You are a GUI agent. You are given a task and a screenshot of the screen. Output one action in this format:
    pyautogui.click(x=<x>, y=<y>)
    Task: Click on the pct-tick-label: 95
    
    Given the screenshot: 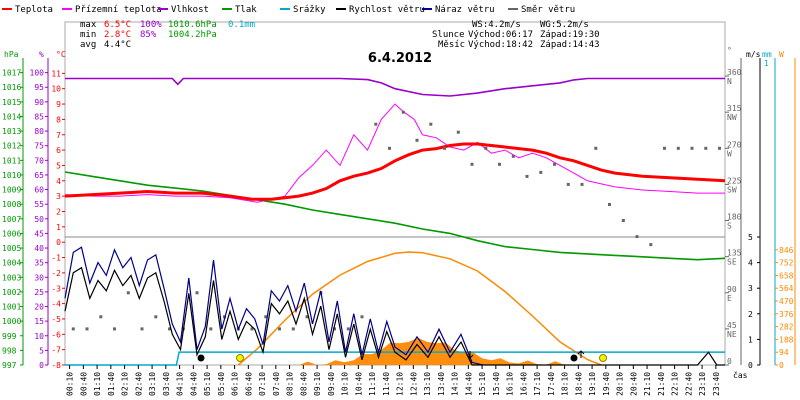 What is the action you would take?
    pyautogui.click(x=39, y=87)
    